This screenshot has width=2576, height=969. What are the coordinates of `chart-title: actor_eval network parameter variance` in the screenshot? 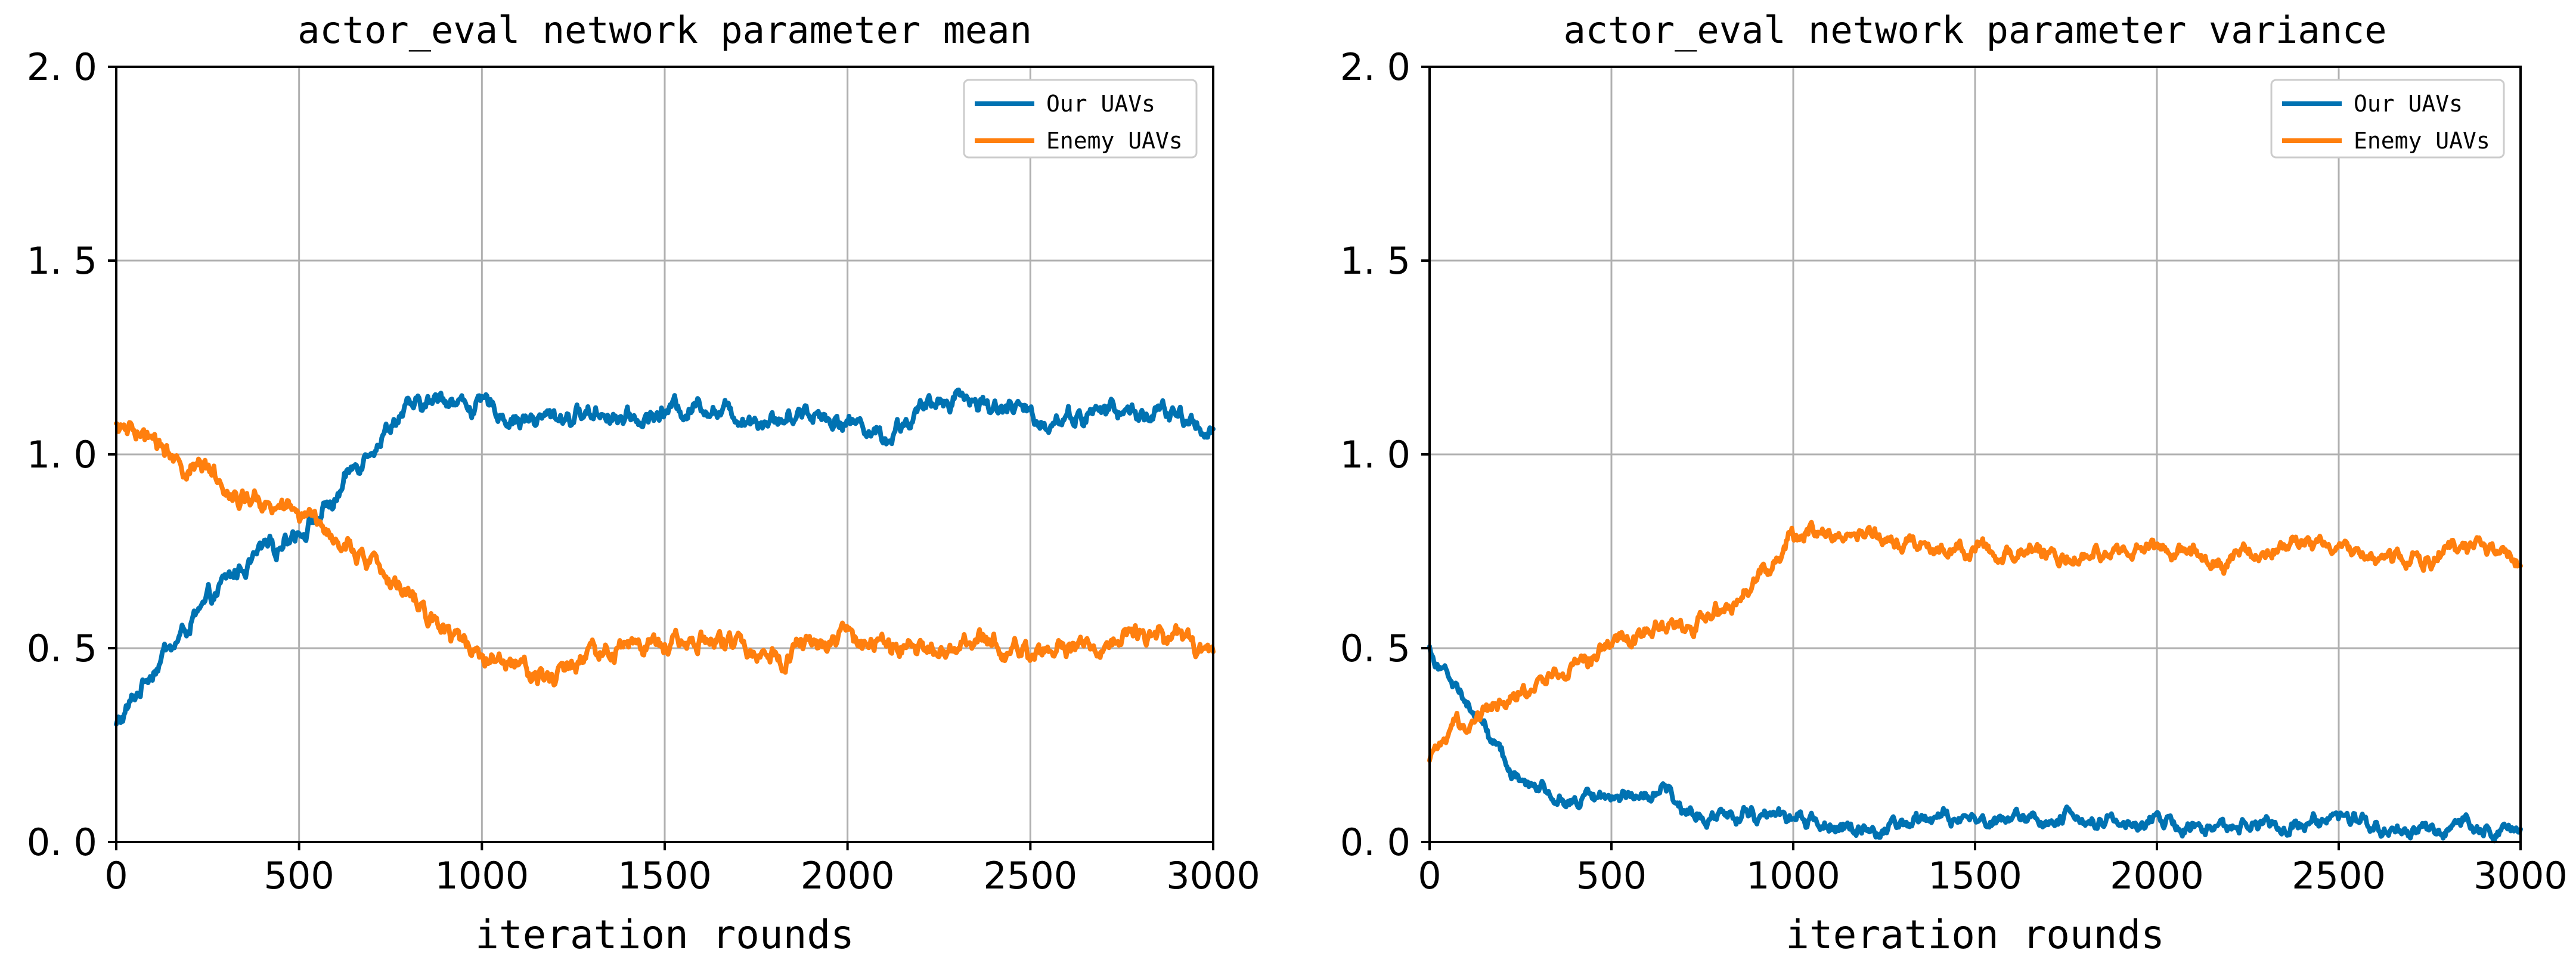 It's located at (1974, 30).